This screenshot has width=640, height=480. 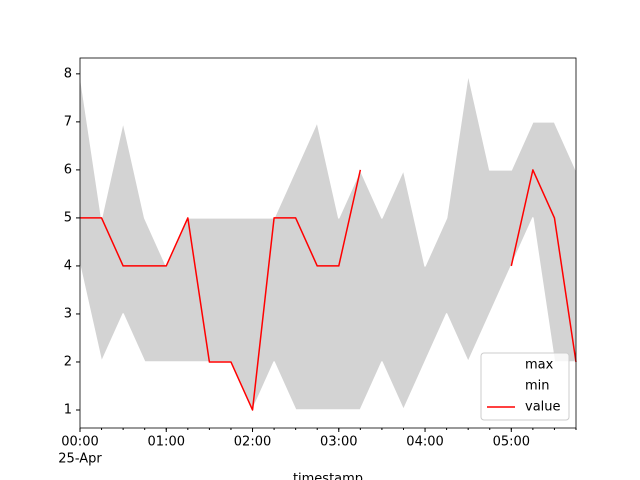 I want to click on x-tick-label: 03:00, so click(x=338, y=442).